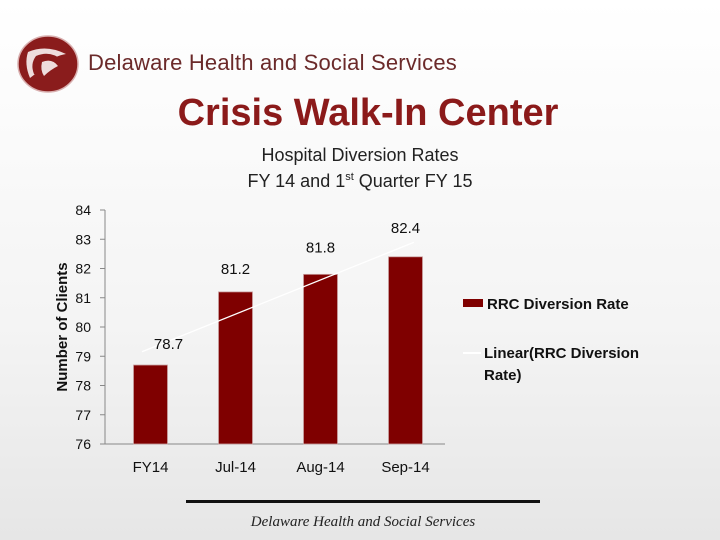 This screenshot has height=540, width=720. What do you see at coordinates (413, 181) in the screenshot?
I see `subtitle-line2-post: Quarter FY 15` at bounding box center [413, 181].